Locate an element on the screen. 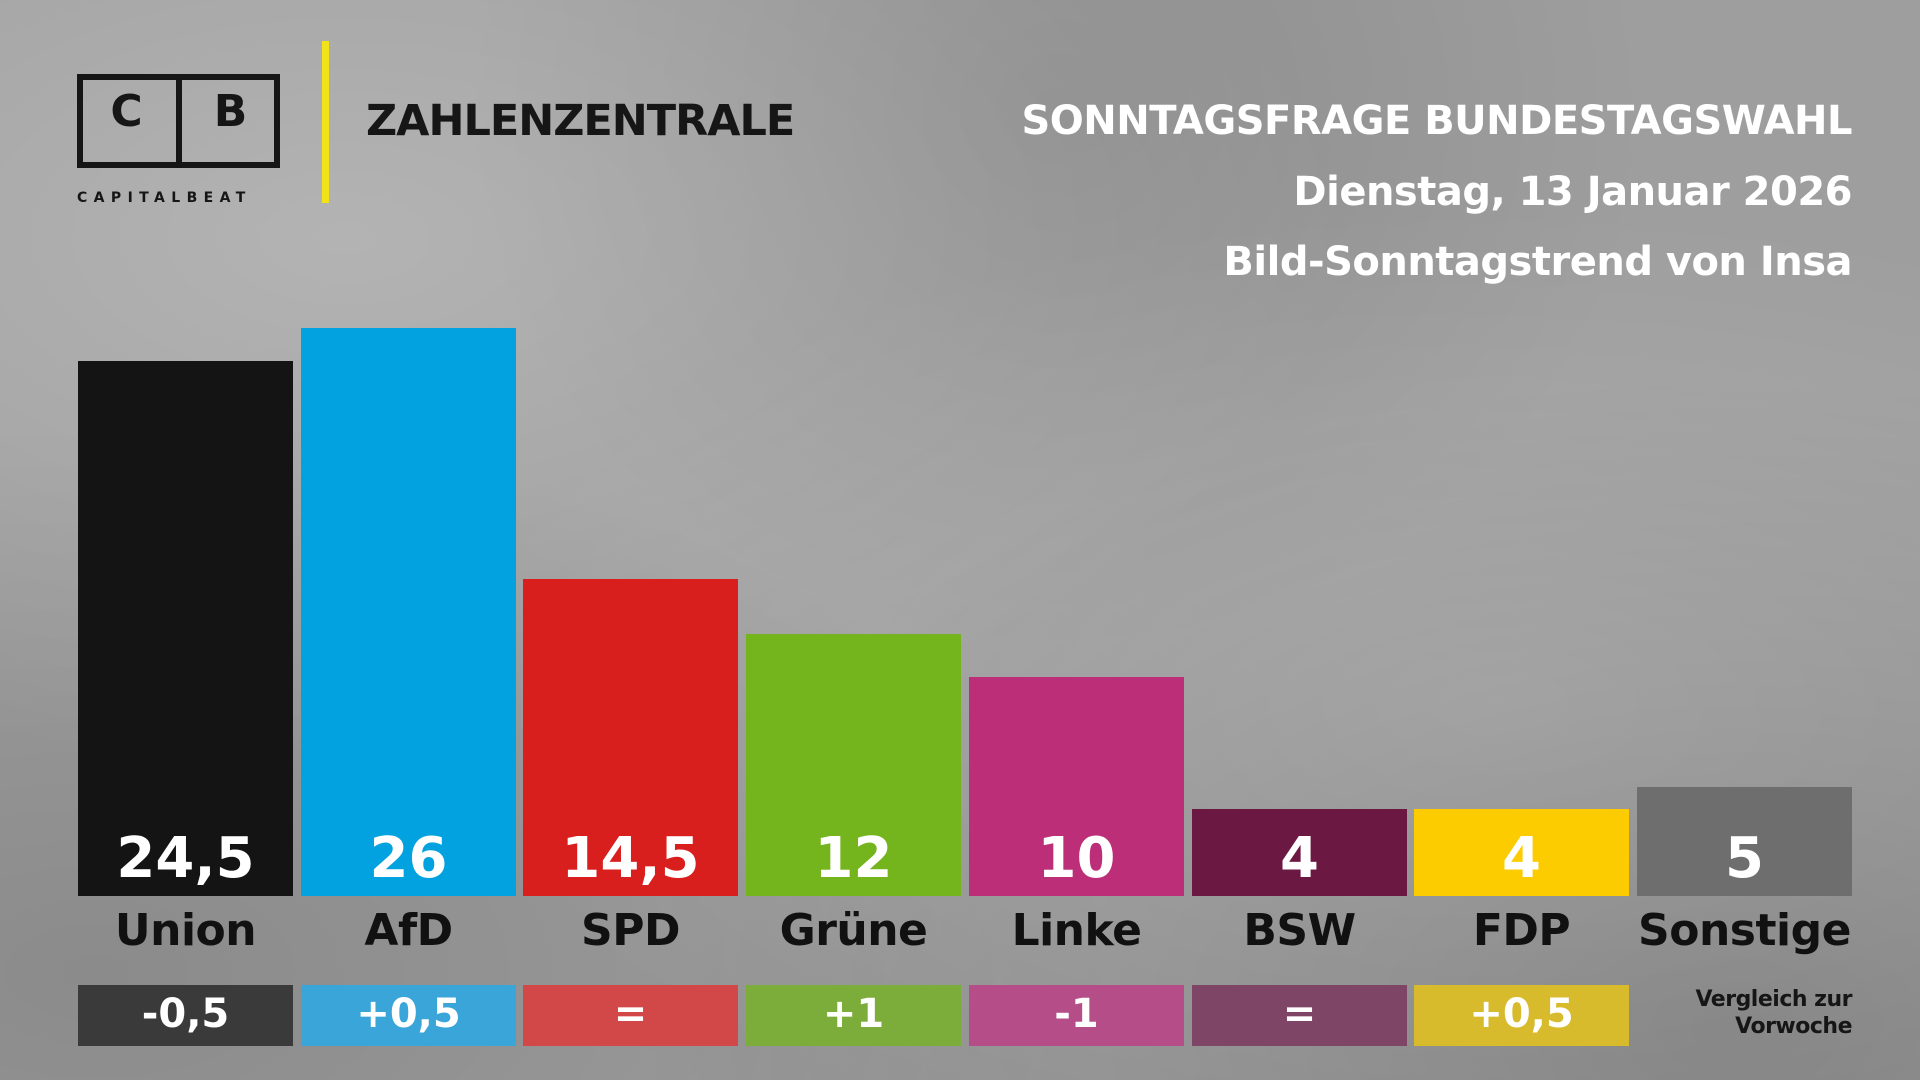 The image size is (1920, 1080). logo-subtitle: CAPITALBEAT is located at coordinates (164, 198).